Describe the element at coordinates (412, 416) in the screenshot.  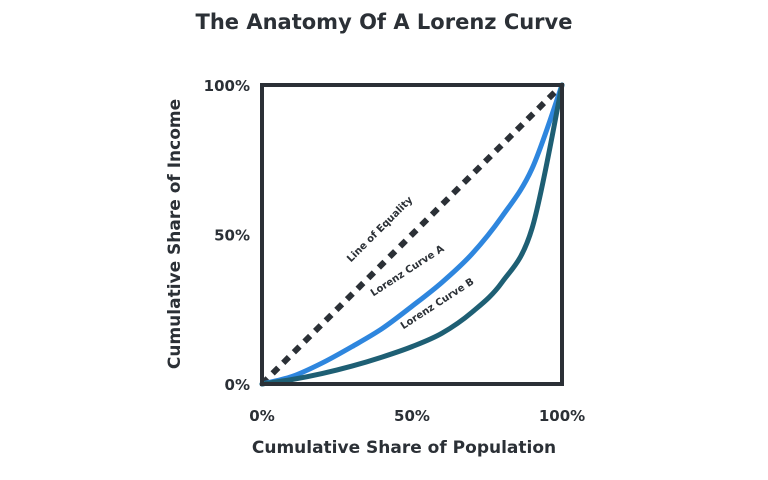
I see `x-tick-label: 50%` at that location.